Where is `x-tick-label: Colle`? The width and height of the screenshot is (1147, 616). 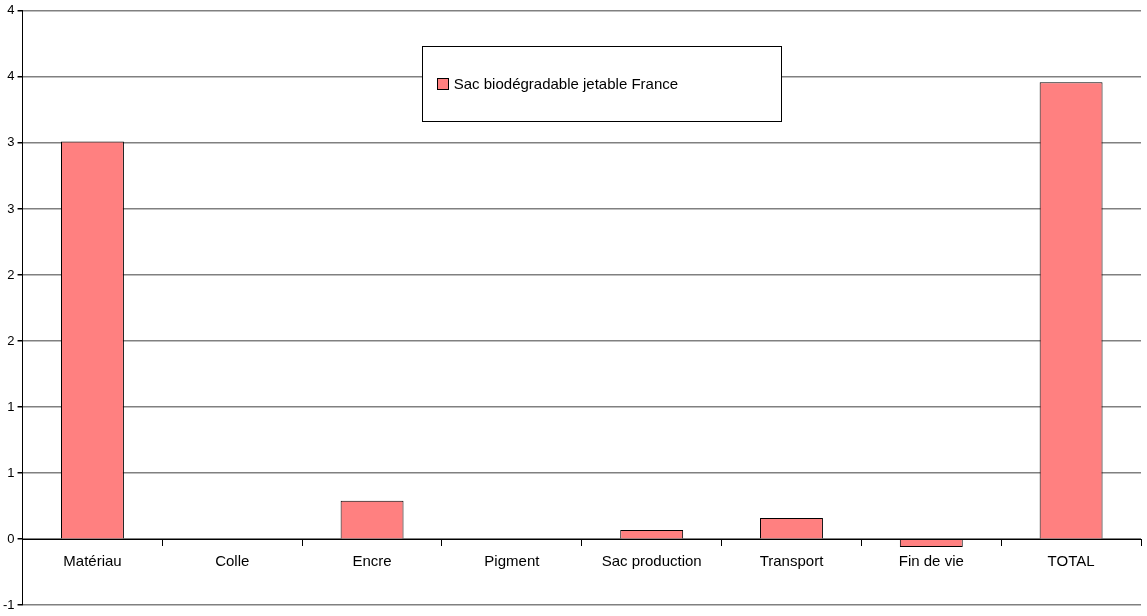
x-tick-label: Colle is located at coordinates (232, 561).